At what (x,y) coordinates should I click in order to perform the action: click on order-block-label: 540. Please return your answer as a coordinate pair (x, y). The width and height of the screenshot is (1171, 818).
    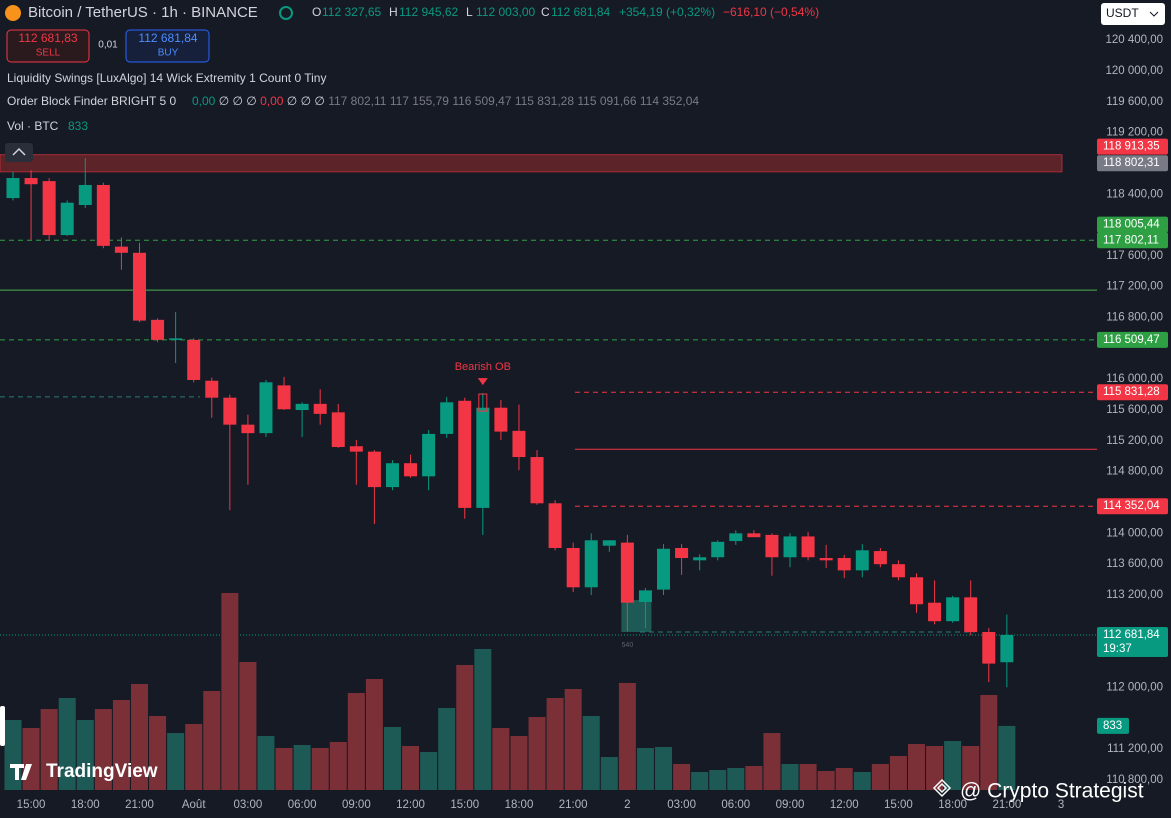
    Looking at the image, I should click on (628, 645).